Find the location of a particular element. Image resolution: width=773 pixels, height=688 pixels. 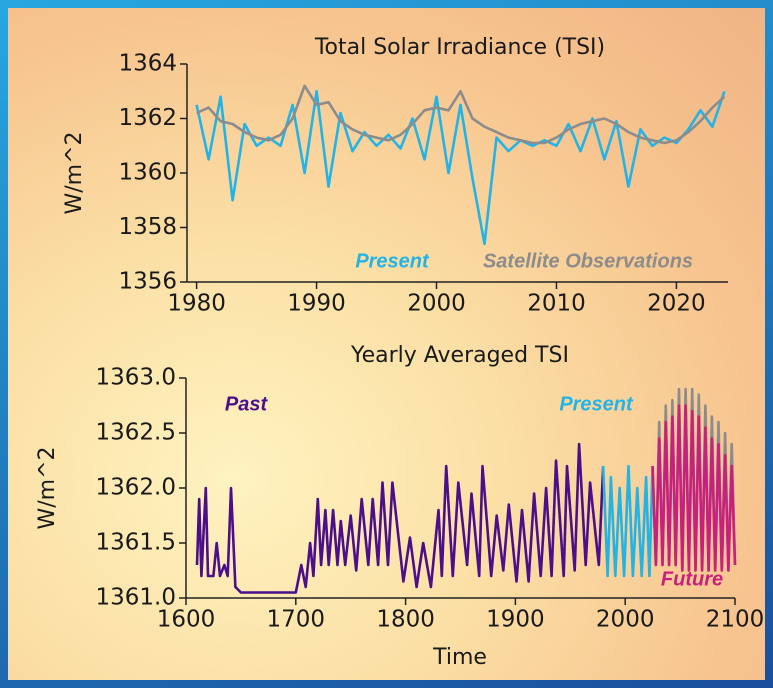

x-tick-label: 1980 is located at coordinates (196, 304).